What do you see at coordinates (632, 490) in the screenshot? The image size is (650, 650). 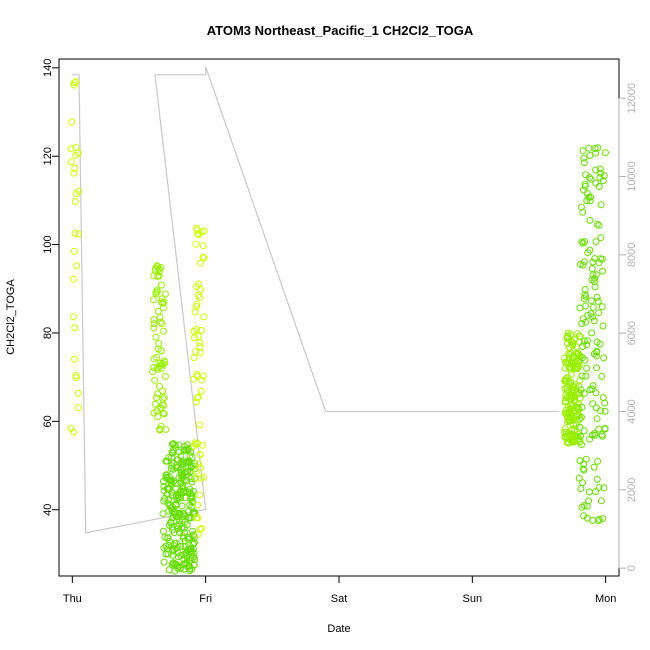 I see `y-right-tick-label: 2000` at bounding box center [632, 490].